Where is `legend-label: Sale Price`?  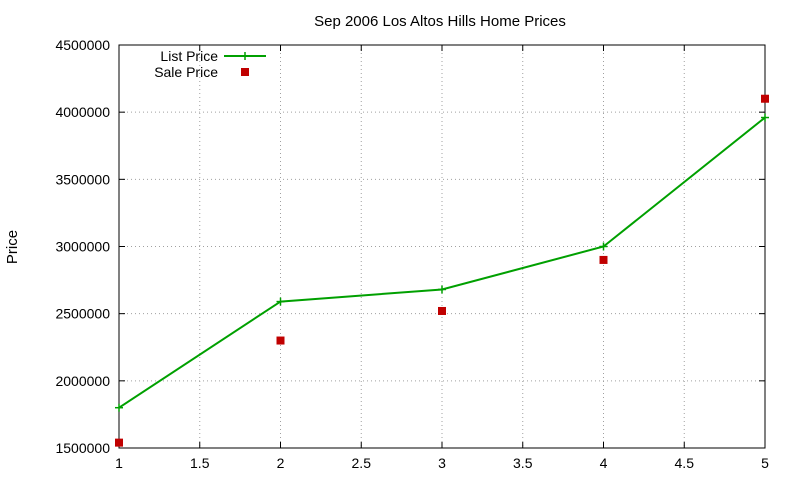 legend-label: Sale Price is located at coordinates (186, 72).